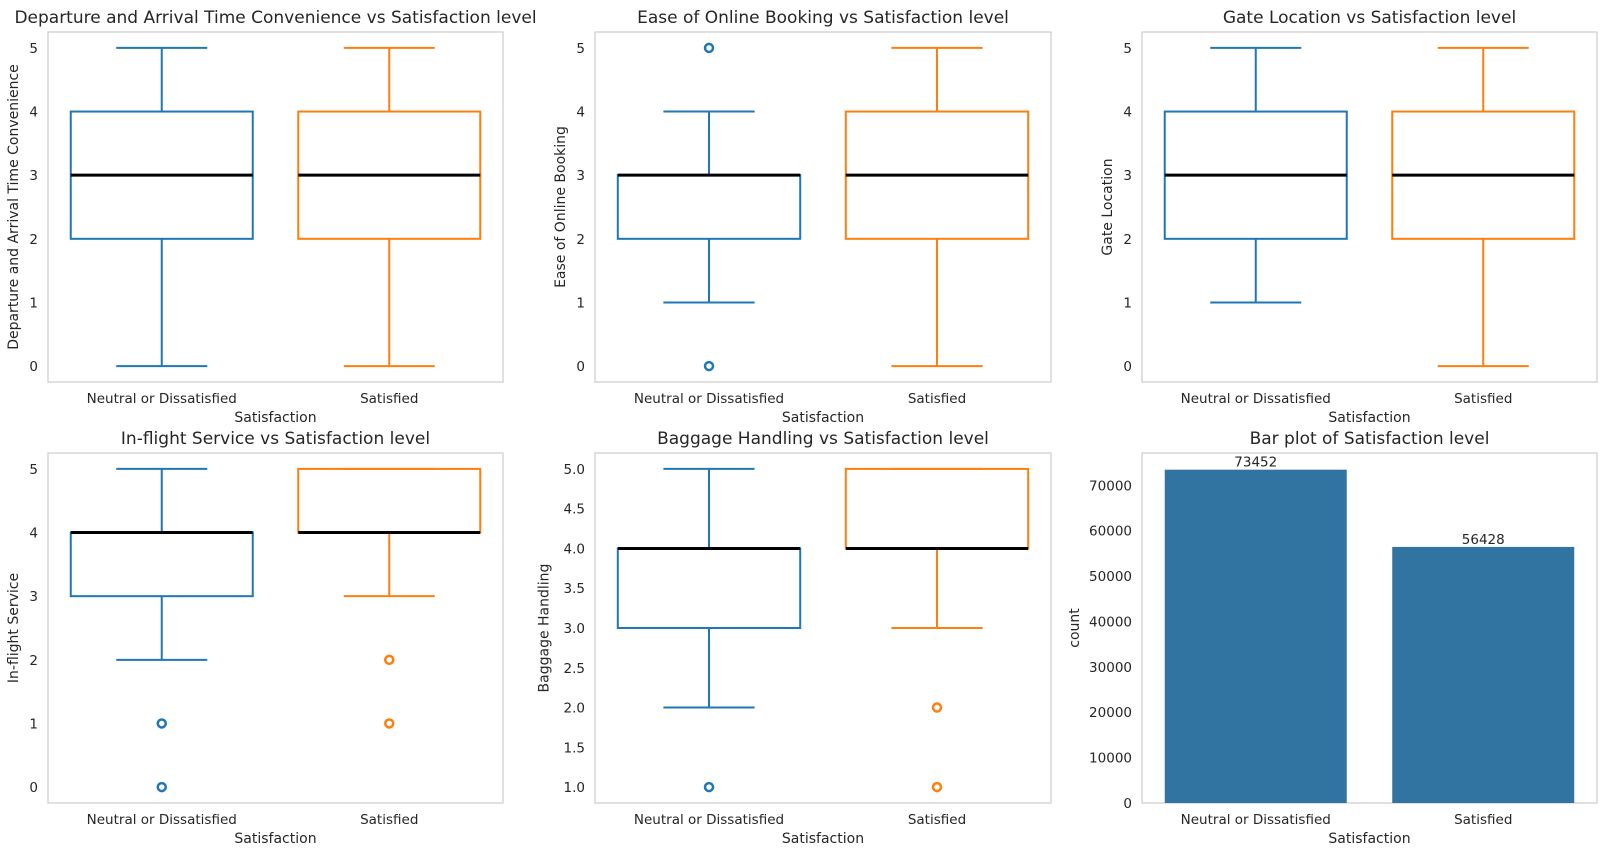 Image resolution: width=1608 pixels, height=855 pixels. What do you see at coordinates (574, 589) in the screenshot?
I see `y-tick-label: 3.5` at bounding box center [574, 589].